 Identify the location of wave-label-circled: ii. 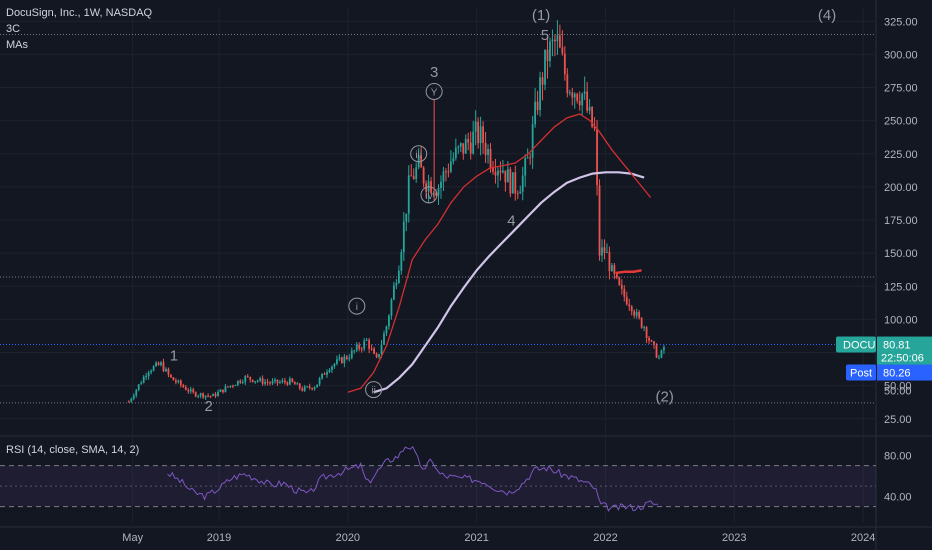
(373, 391).